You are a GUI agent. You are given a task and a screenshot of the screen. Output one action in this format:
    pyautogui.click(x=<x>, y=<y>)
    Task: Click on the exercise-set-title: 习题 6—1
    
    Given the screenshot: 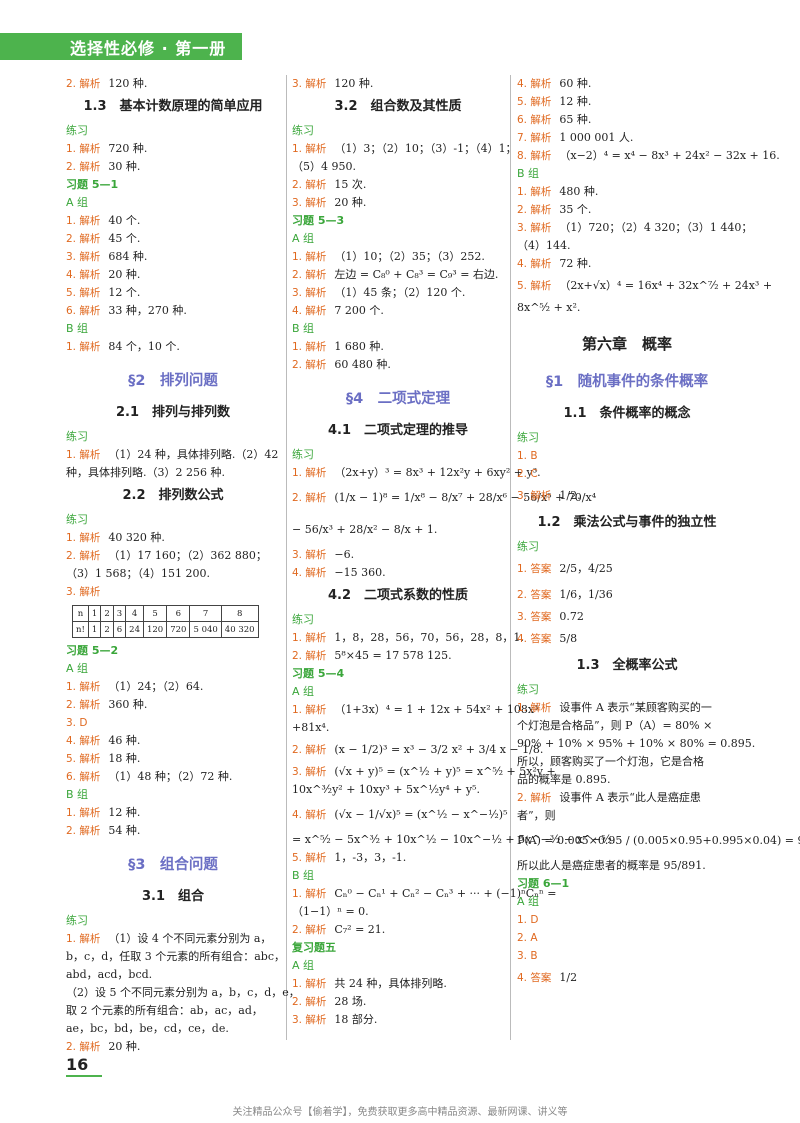 What is the action you would take?
    pyautogui.click(x=543, y=883)
    